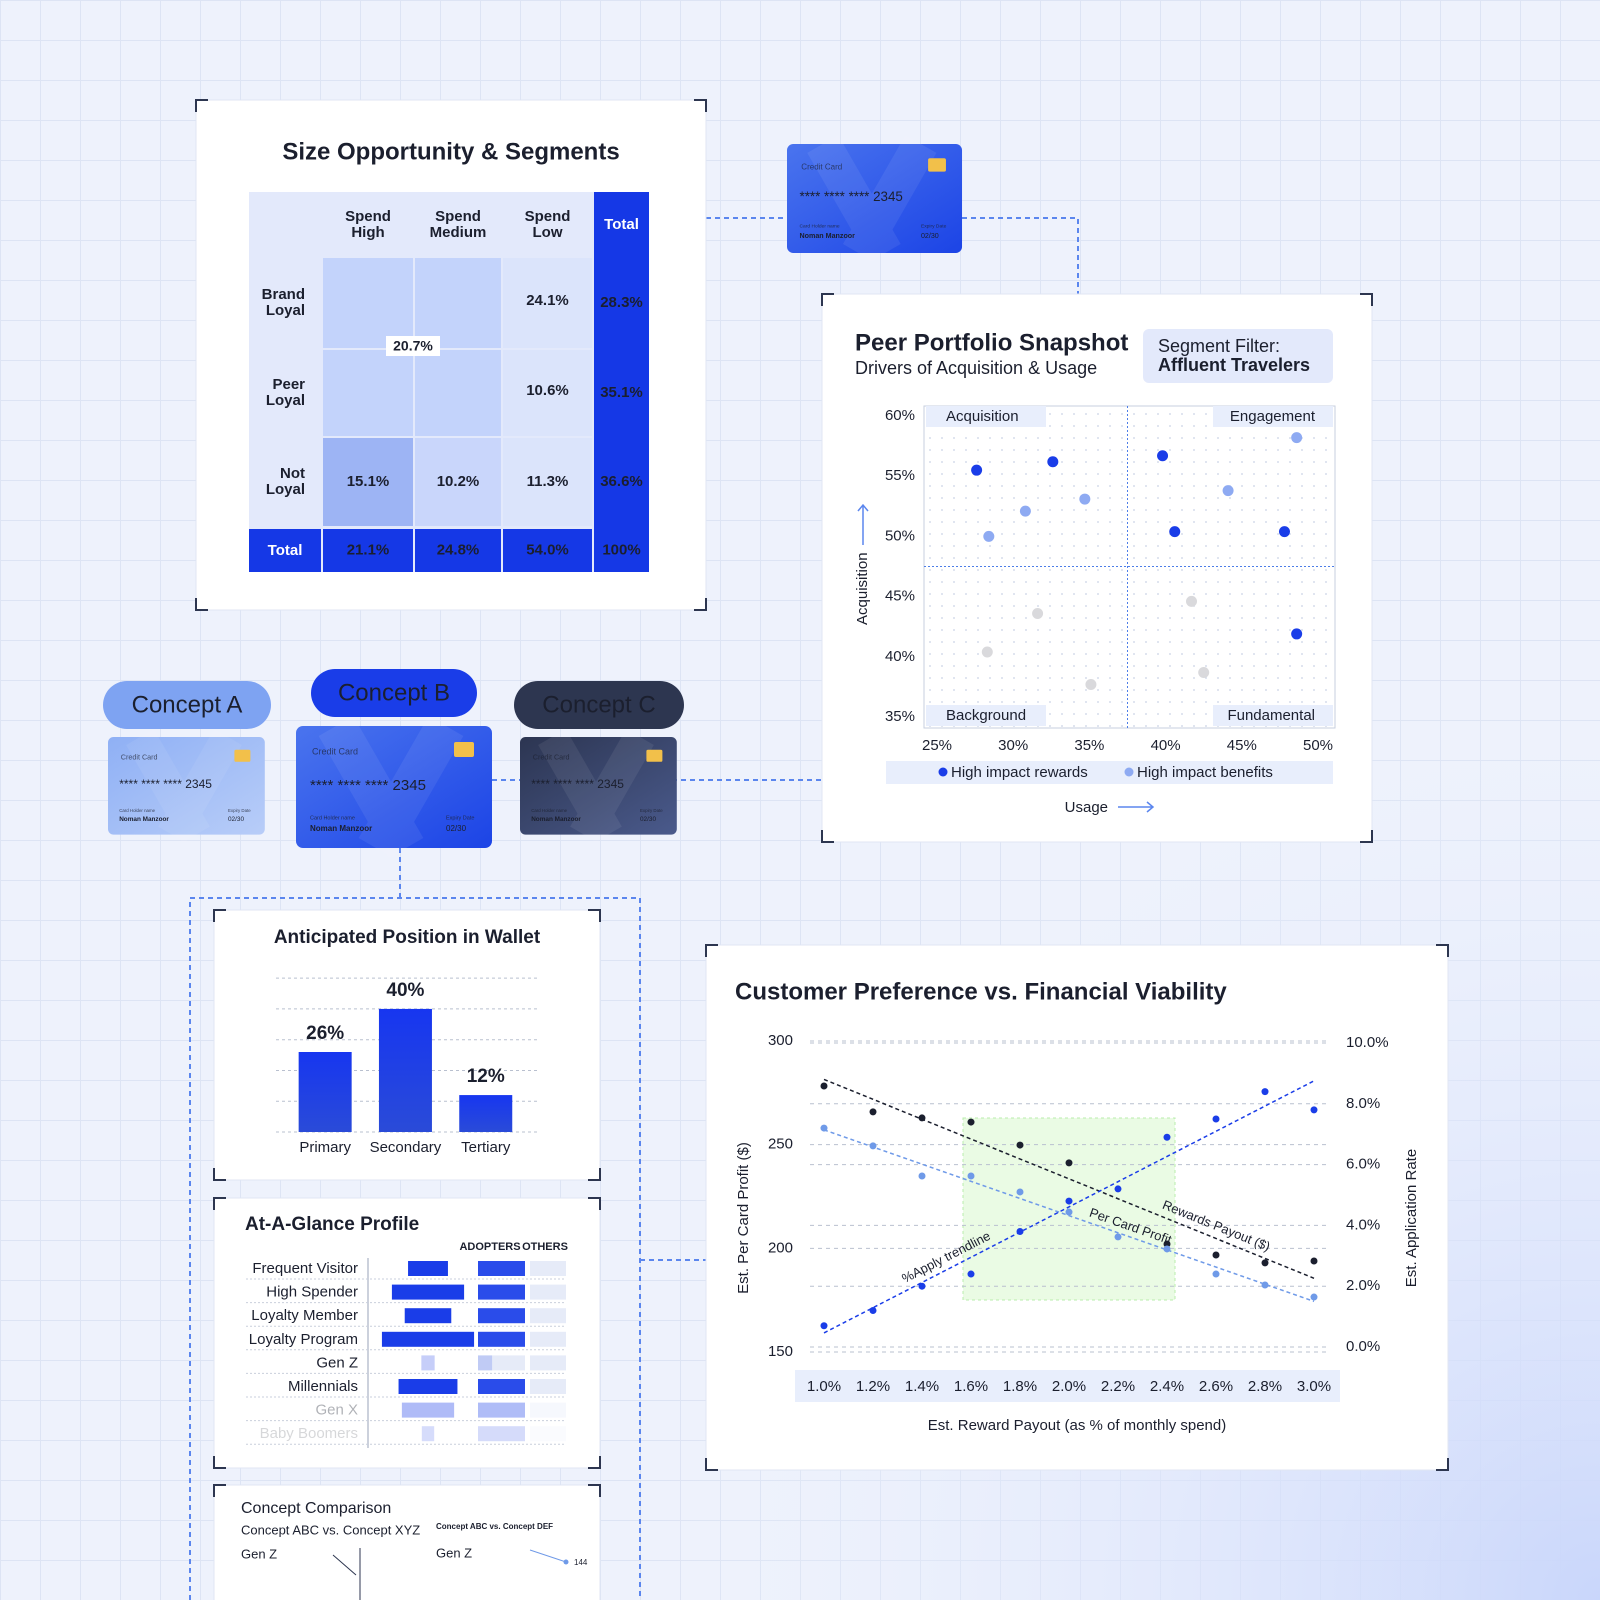 The width and height of the screenshot is (1600, 1600). I want to click on concept-pill, so click(599, 705).